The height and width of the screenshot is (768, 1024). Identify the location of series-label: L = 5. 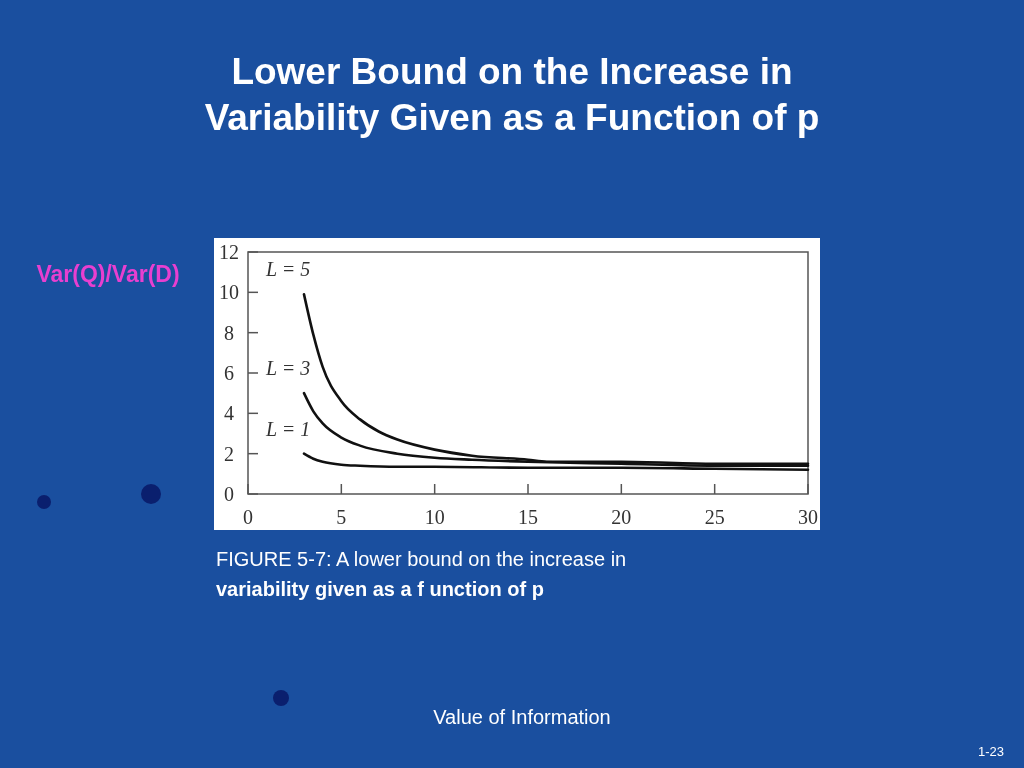
(288, 269).